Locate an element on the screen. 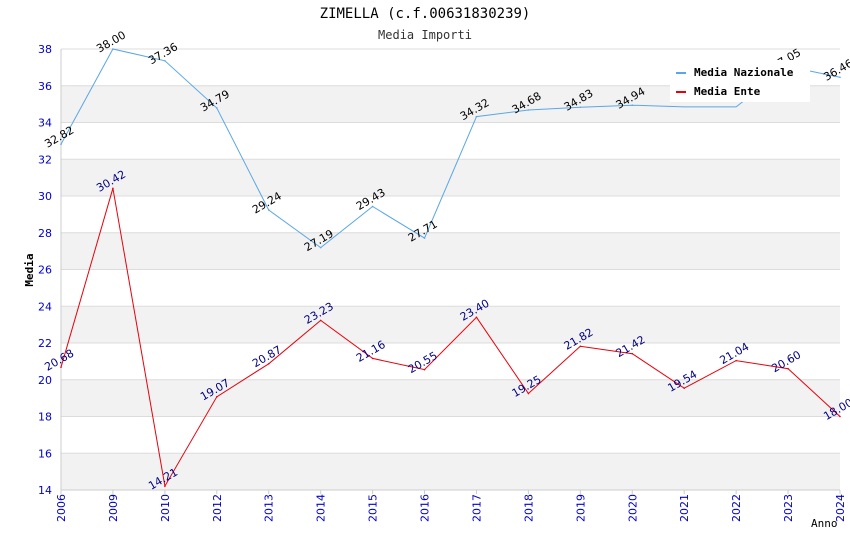 The width and height of the screenshot is (850, 550). x-tick-label: 2024 is located at coordinates (840, 508).